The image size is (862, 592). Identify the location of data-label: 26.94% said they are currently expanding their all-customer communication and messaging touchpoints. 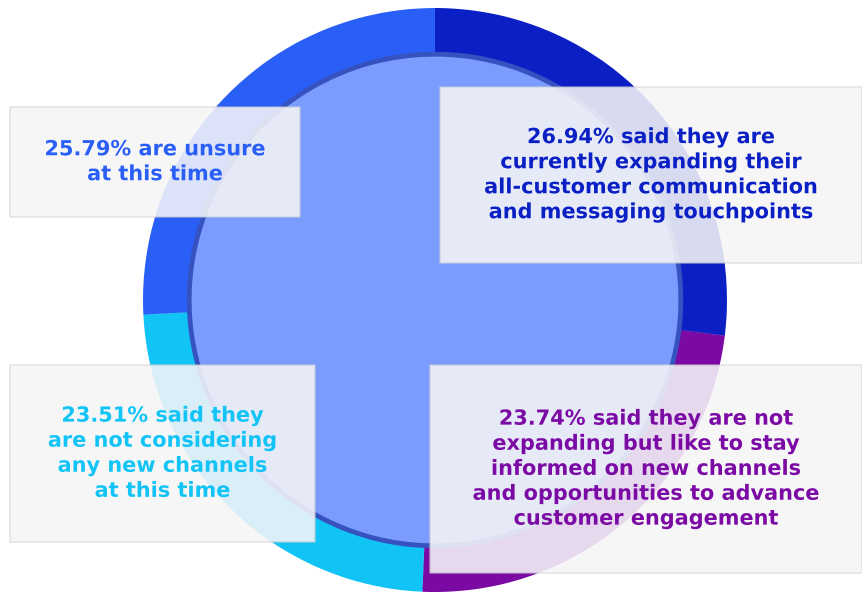
(650, 175).